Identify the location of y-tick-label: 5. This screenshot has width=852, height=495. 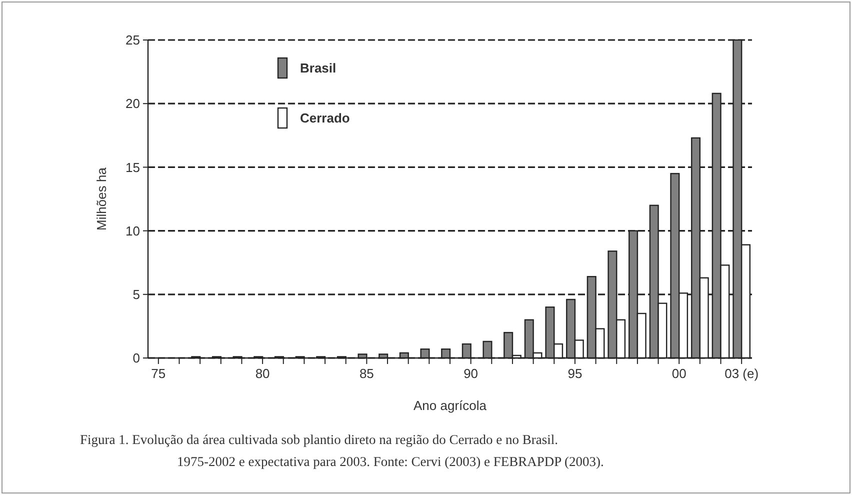
(136, 294).